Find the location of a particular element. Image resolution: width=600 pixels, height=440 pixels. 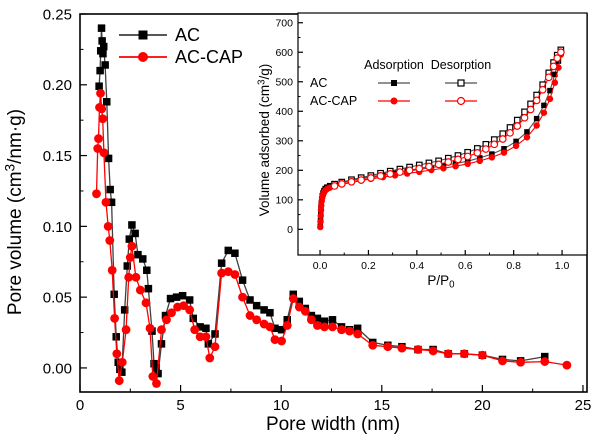

ac-cap-desorption-marker-icon is located at coordinates (461, 101).